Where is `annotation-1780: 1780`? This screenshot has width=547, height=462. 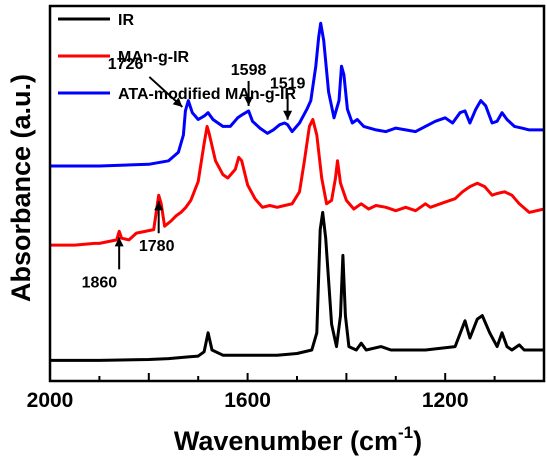
annotation-1780: 1780 is located at coordinates (157, 228).